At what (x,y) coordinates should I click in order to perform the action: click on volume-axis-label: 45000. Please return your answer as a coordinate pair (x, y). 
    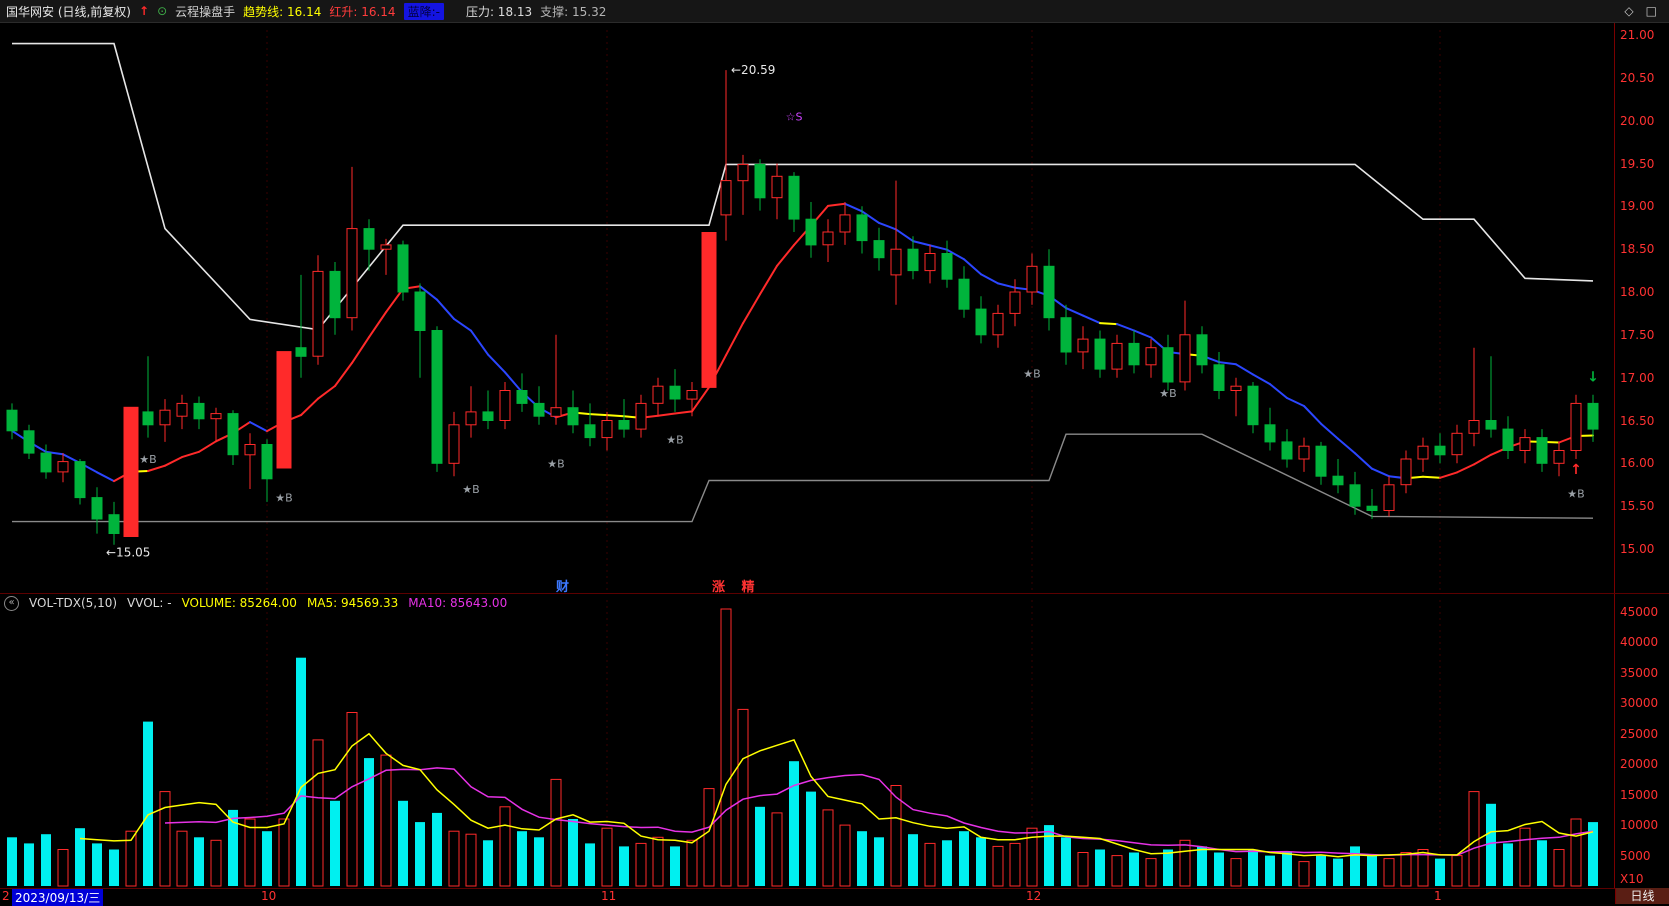
    Looking at the image, I should click on (1639, 612).